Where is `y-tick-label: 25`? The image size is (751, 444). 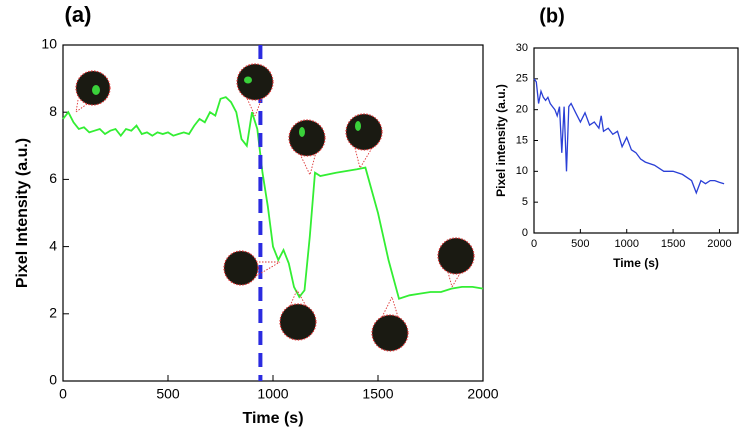 y-tick-label: 25 is located at coordinates (522, 79).